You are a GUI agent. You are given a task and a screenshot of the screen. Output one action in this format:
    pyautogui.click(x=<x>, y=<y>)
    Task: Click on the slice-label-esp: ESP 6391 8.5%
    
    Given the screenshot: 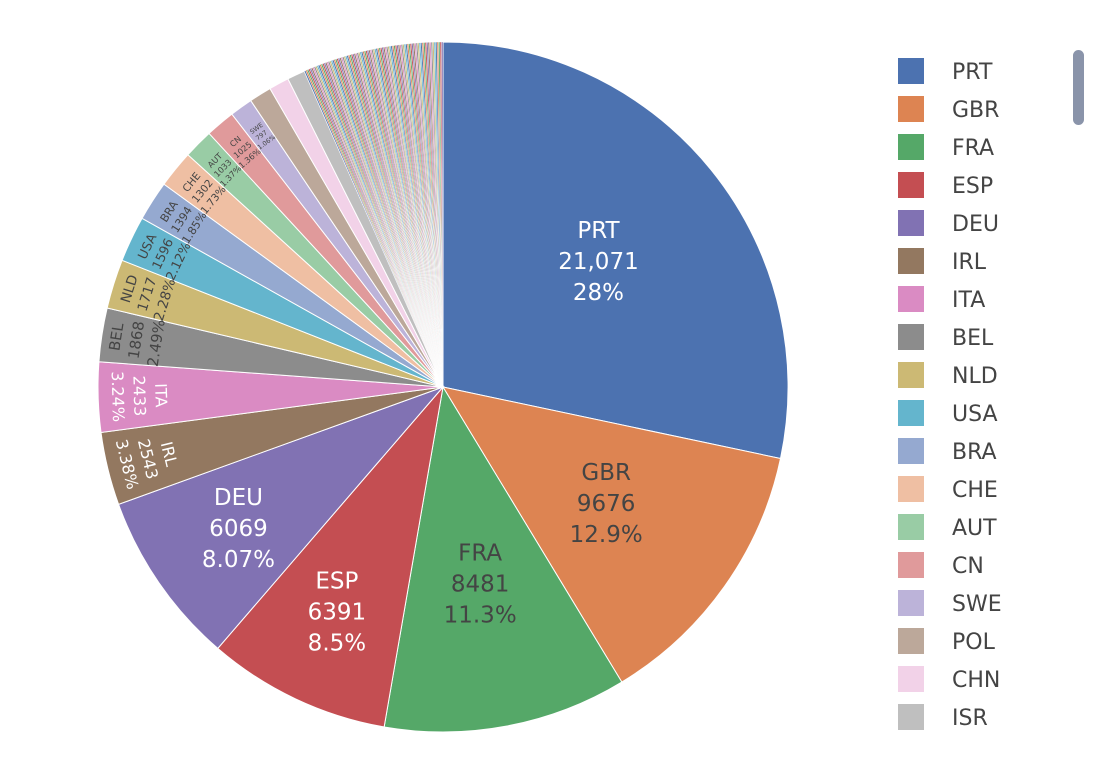 What is the action you would take?
    pyautogui.click(x=337, y=613)
    